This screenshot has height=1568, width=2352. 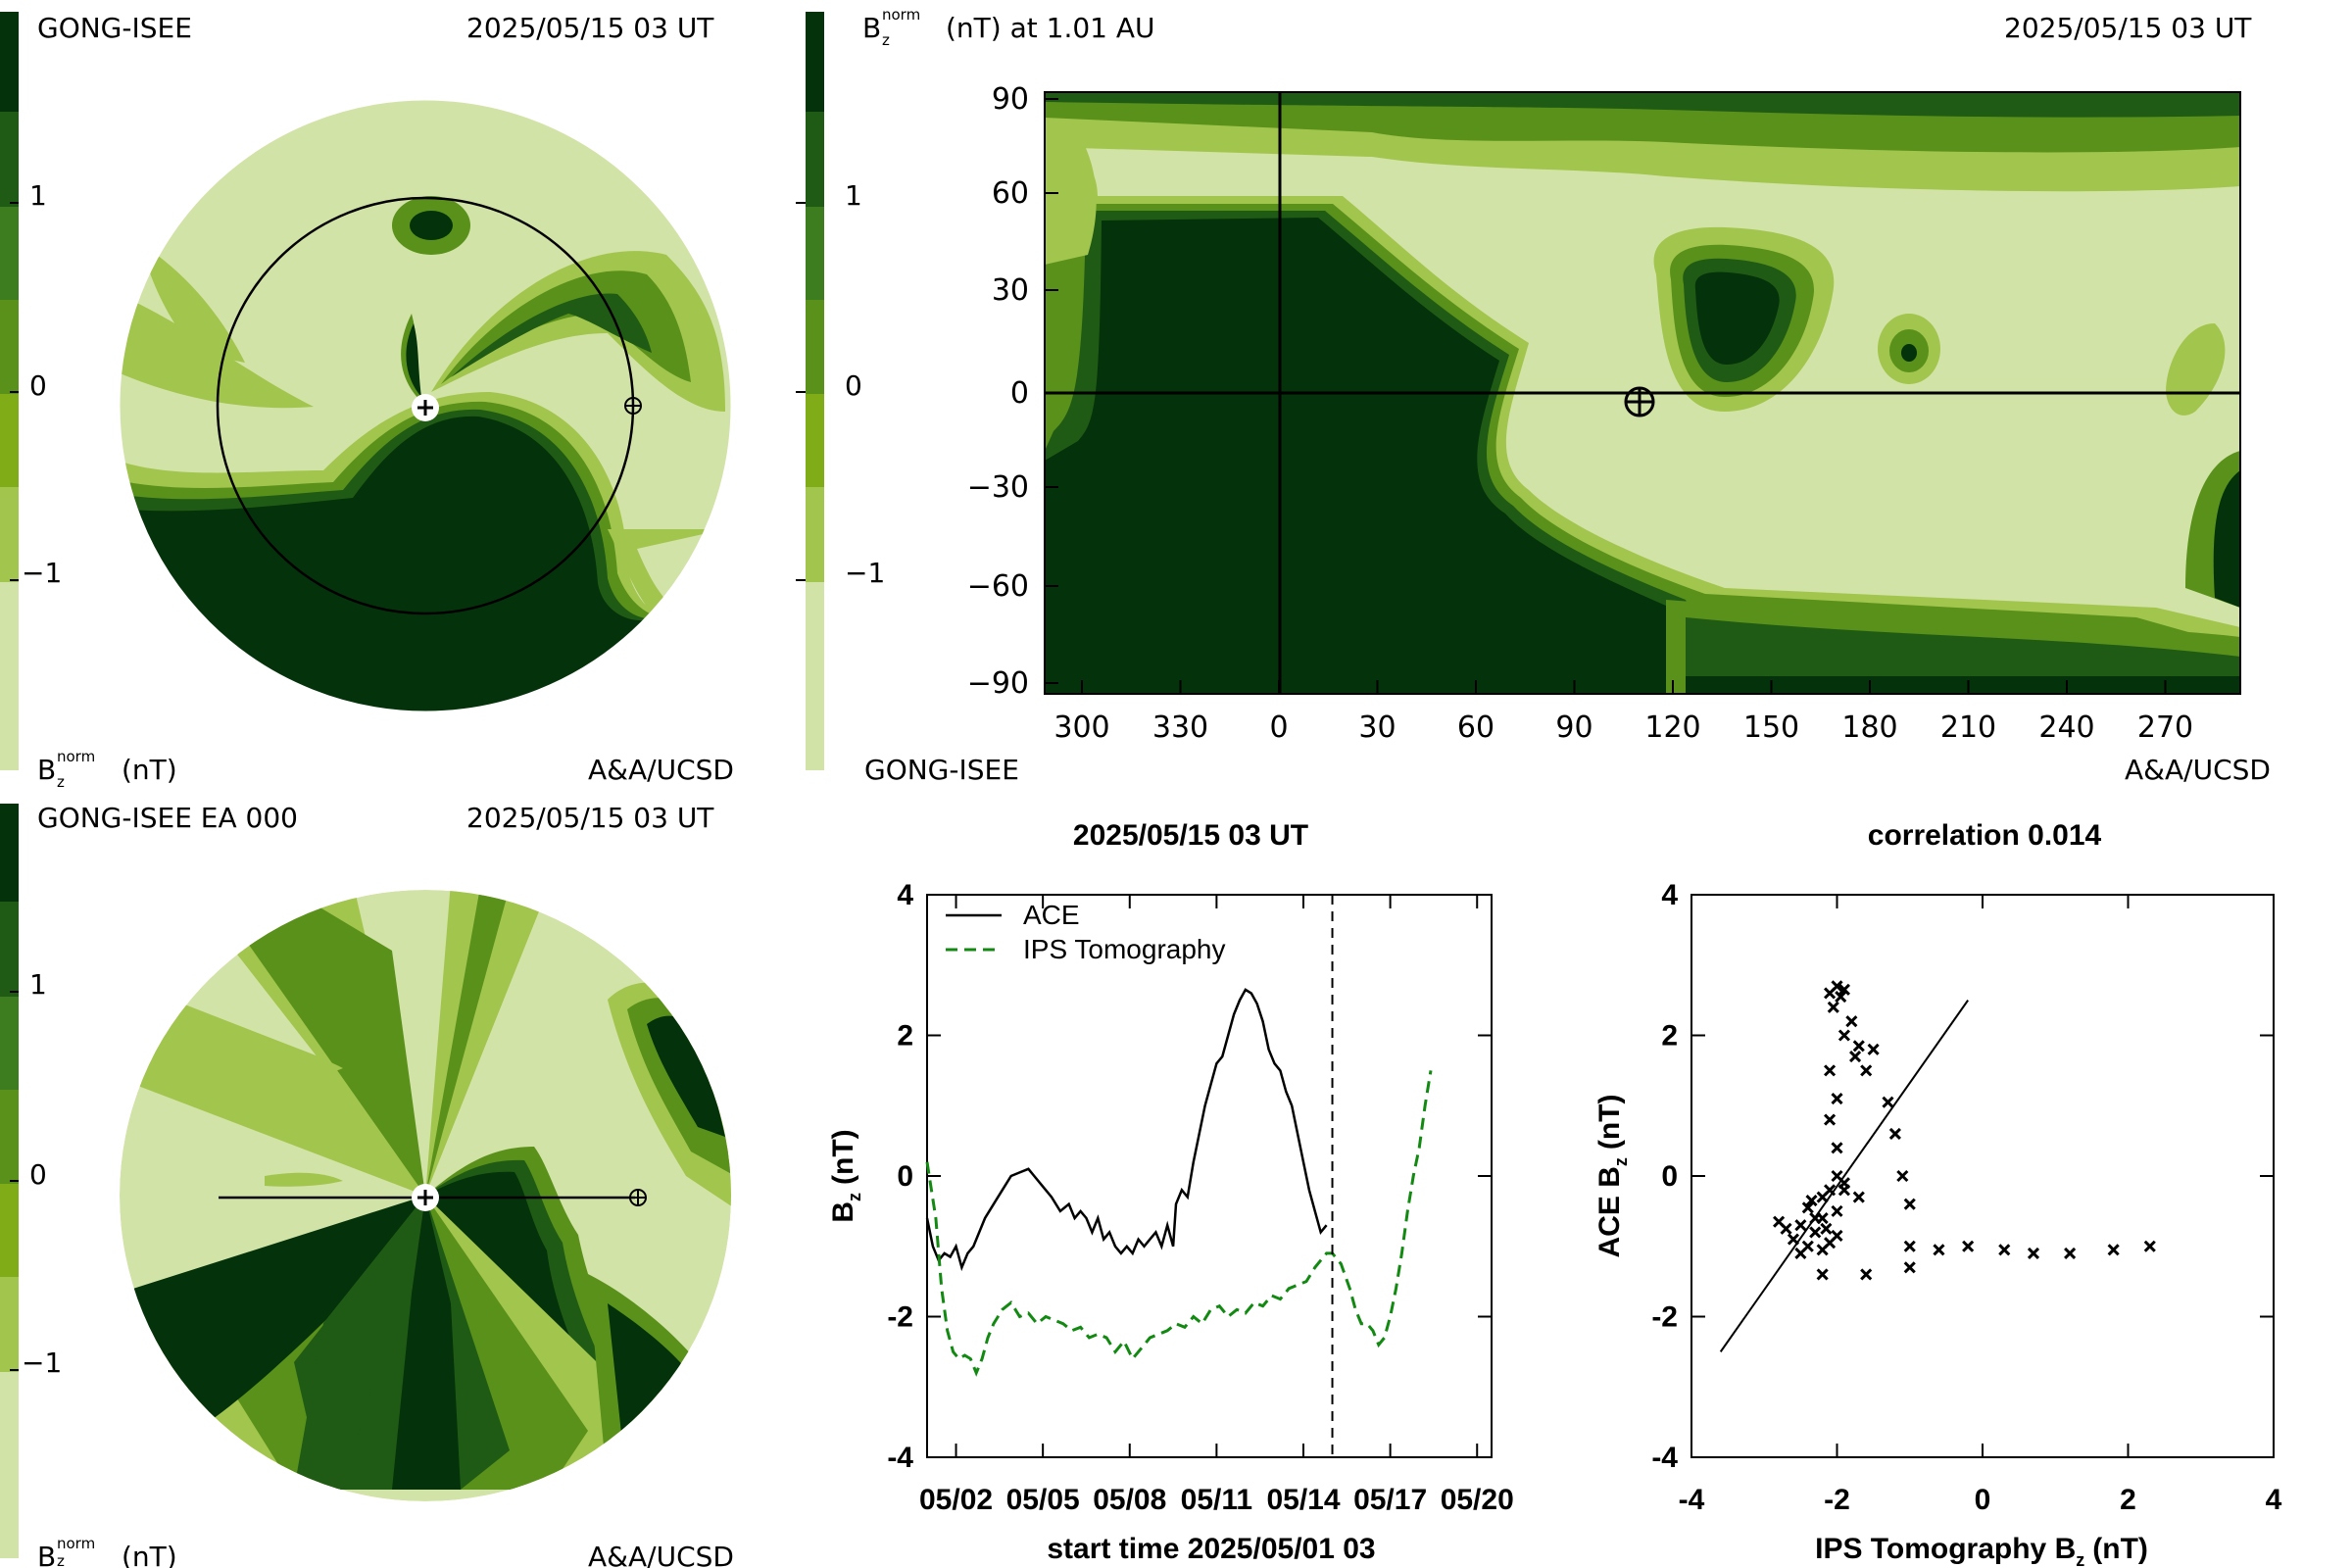 What do you see at coordinates (1008, 27) in the screenshot?
I see `panel-tr-title: B norm z (nT) at 1.01 AU` at bounding box center [1008, 27].